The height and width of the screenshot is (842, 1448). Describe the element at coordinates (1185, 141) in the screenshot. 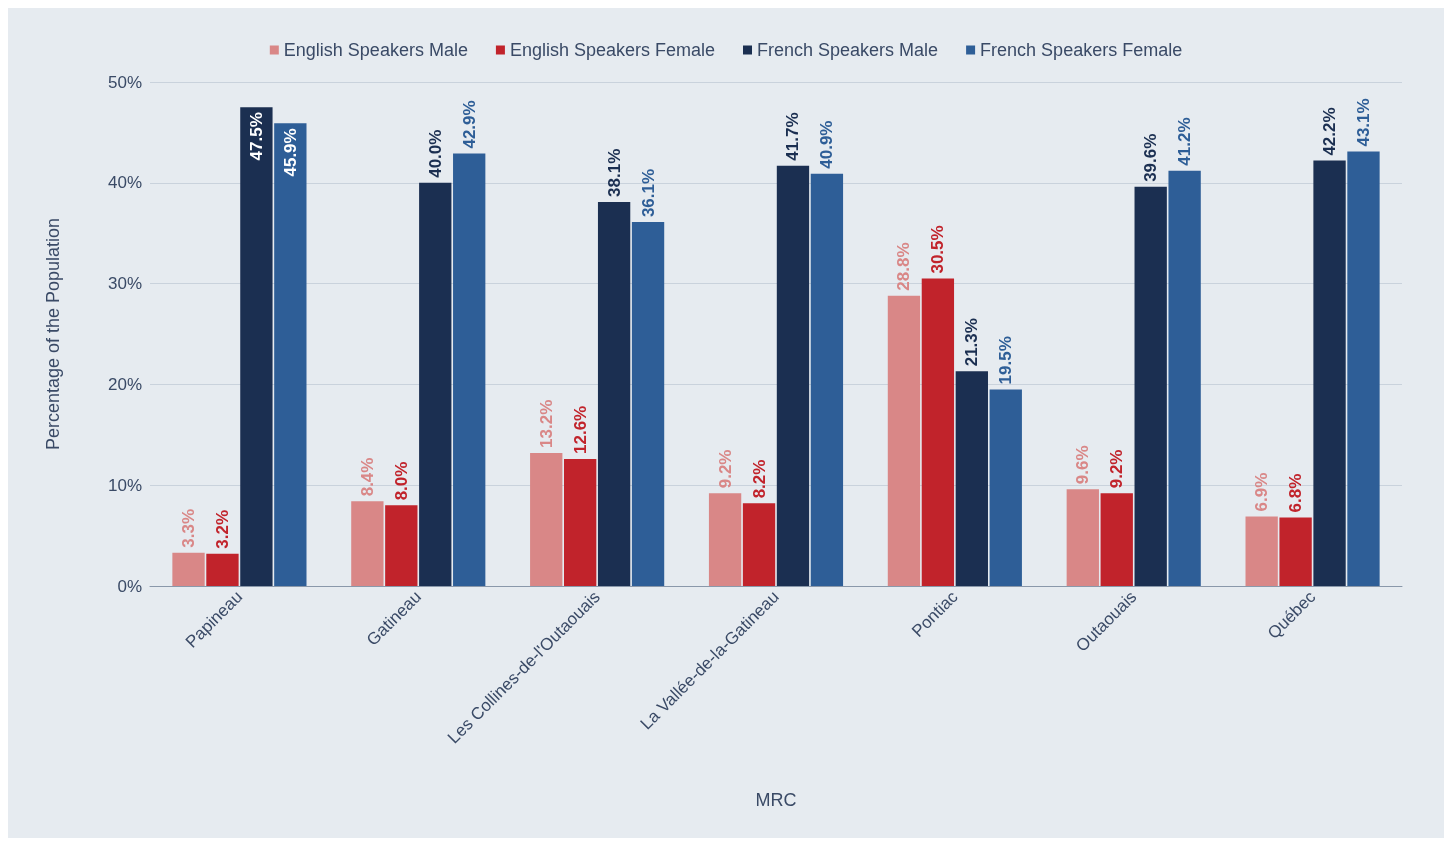

I see `data-label: 41.2%` at that location.